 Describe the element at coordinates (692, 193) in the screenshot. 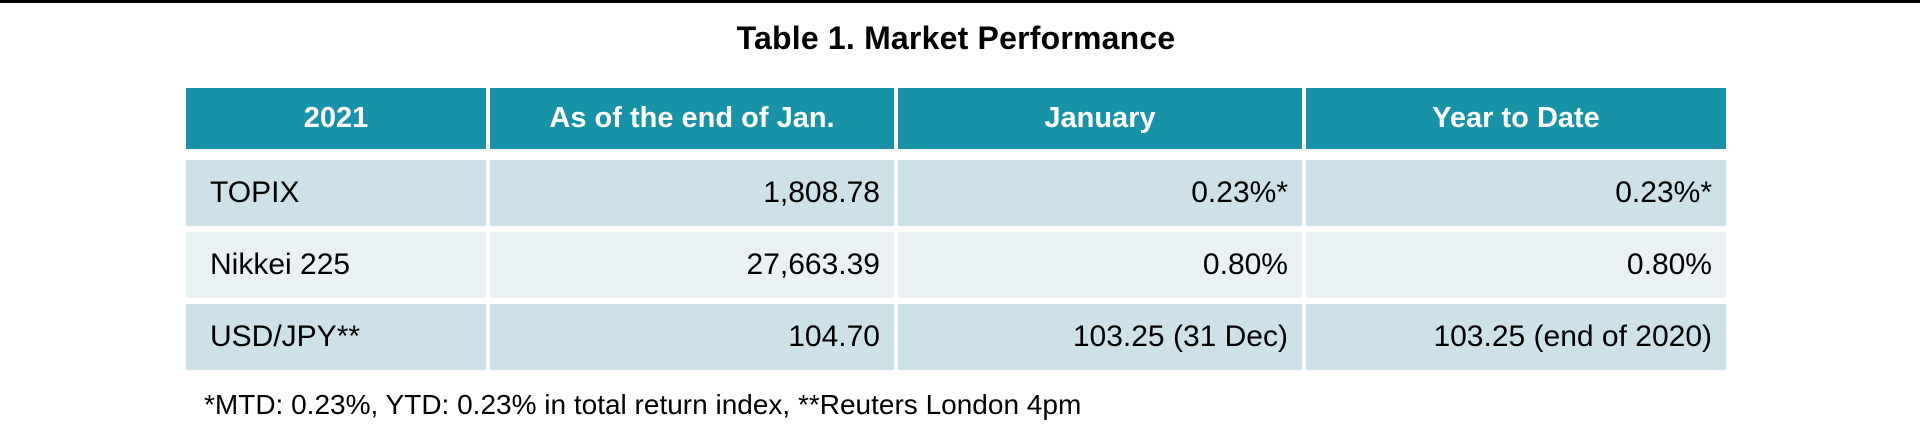

I see `value-cell: 1,808.78` at that location.